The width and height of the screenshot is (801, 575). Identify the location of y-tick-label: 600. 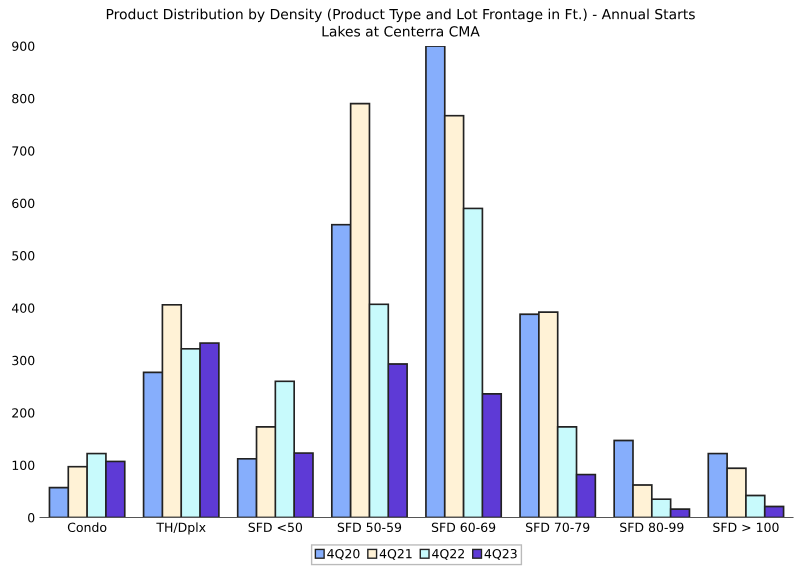
(23, 203).